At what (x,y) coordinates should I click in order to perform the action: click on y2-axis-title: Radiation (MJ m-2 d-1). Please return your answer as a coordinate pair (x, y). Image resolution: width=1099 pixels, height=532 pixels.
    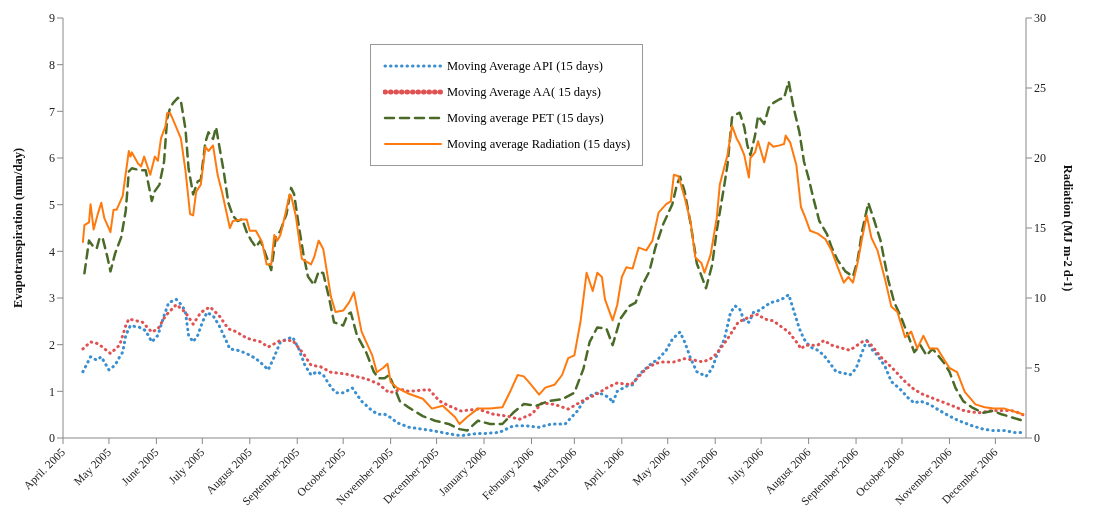
    Looking at the image, I should click on (1067, 228).